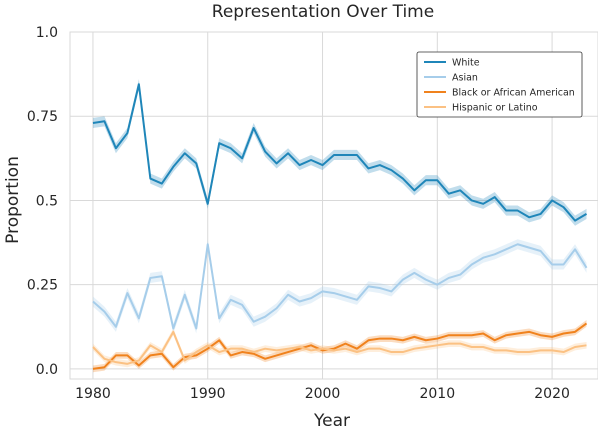  I want to click on x-tick-label: 2020, so click(552, 394).